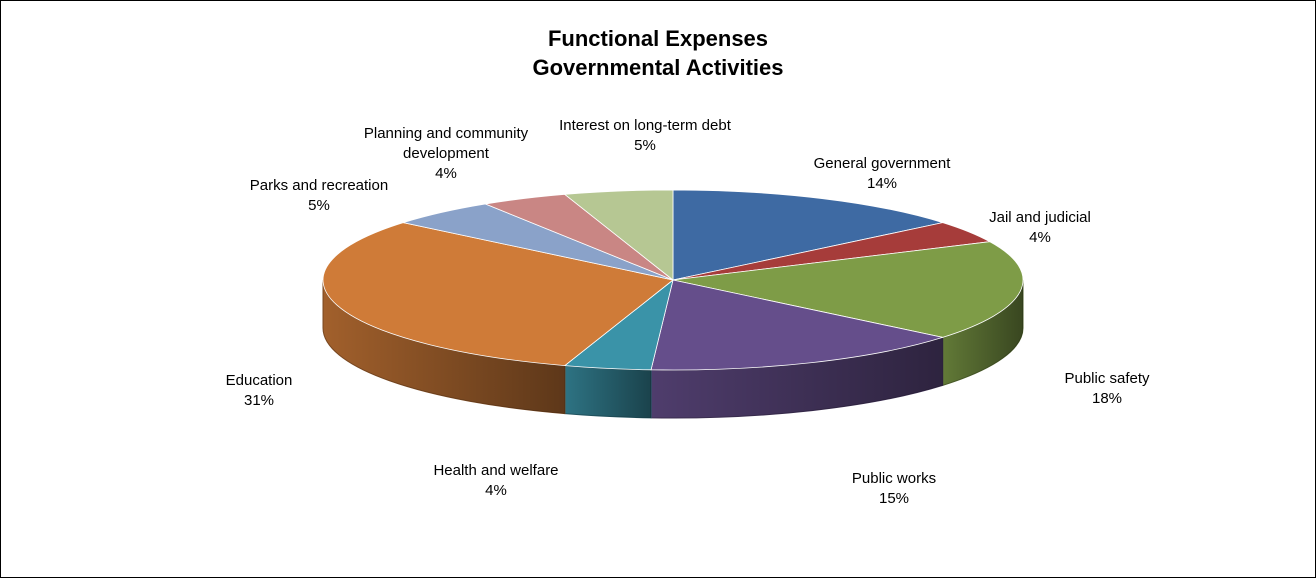 The width and height of the screenshot is (1316, 578). What do you see at coordinates (882, 183) in the screenshot?
I see `slice-percent-general-government: 14%` at bounding box center [882, 183].